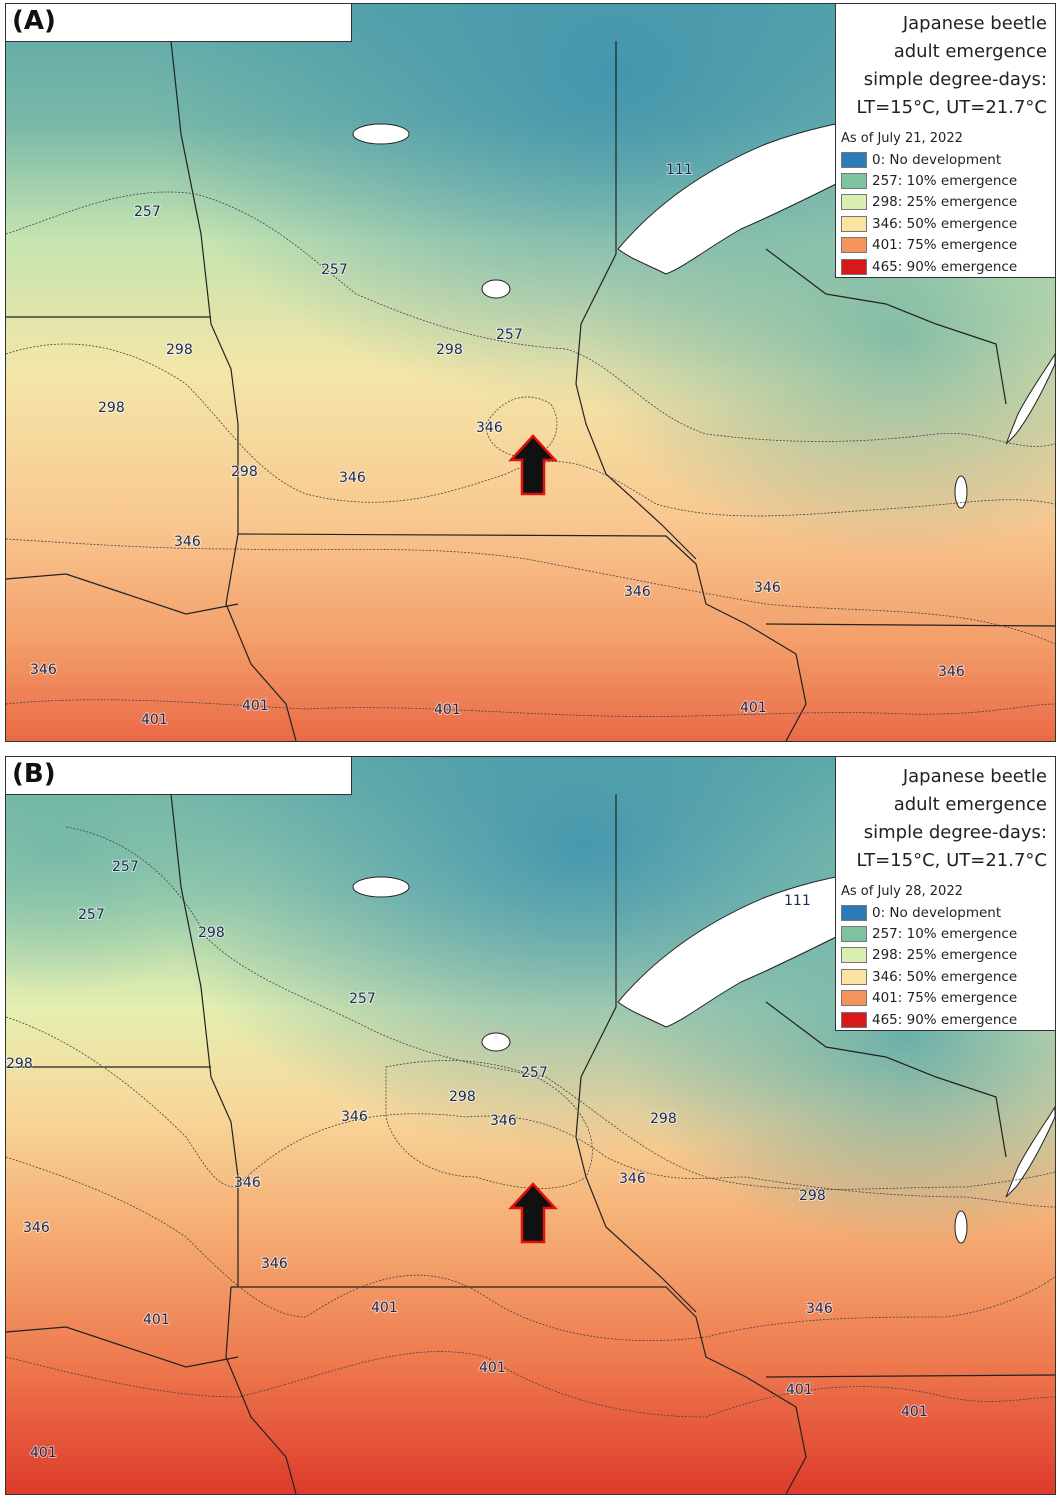 The image size is (1063, 1500). Describe the element at coordinates (179, 23) in the screenshot. I see `panel-label-box: (A)` at that location.